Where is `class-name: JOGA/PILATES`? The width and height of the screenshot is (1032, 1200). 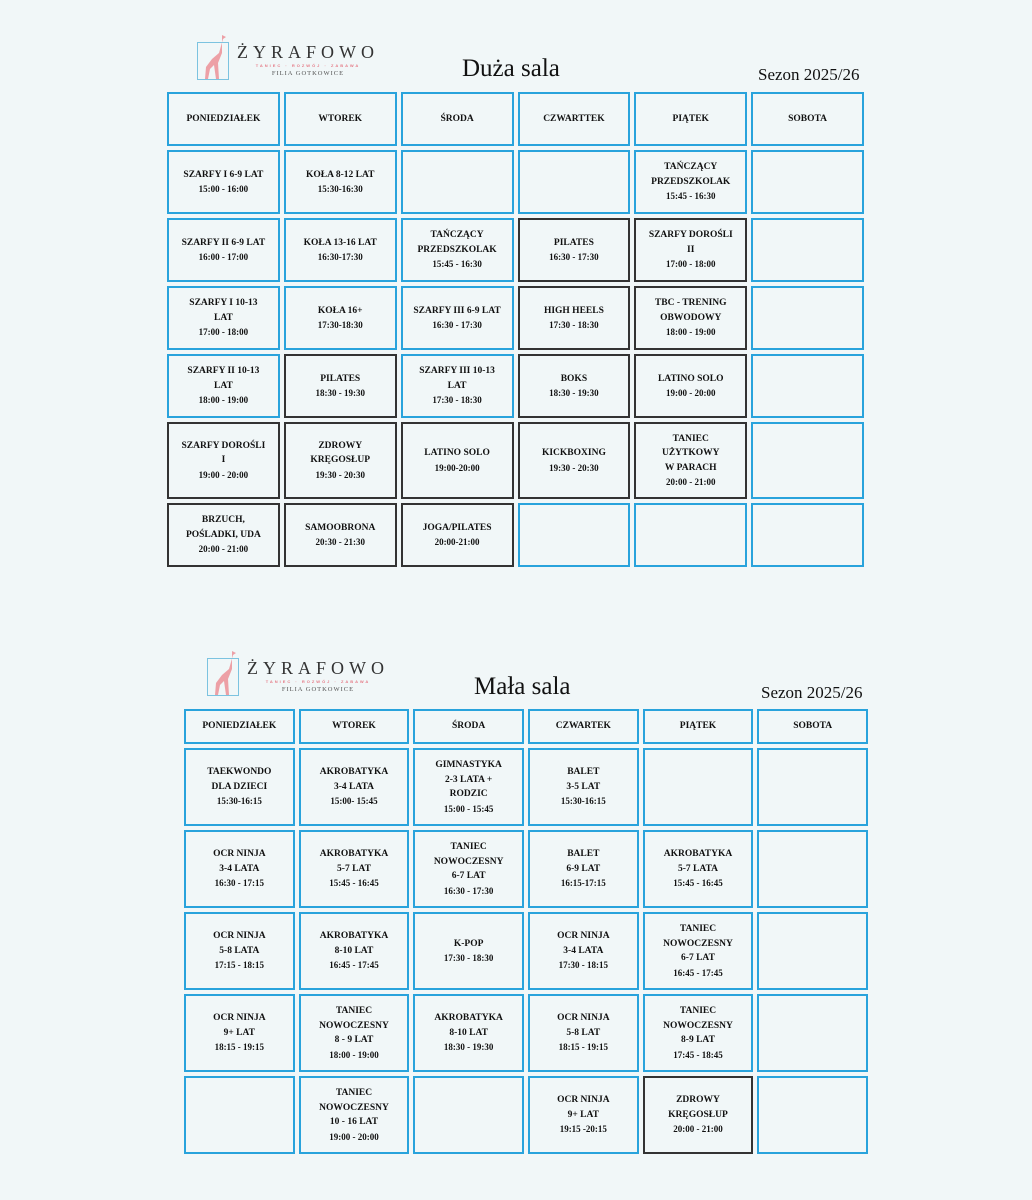
class-name: JOGA/PILATES is located at coordinates (457, 527).